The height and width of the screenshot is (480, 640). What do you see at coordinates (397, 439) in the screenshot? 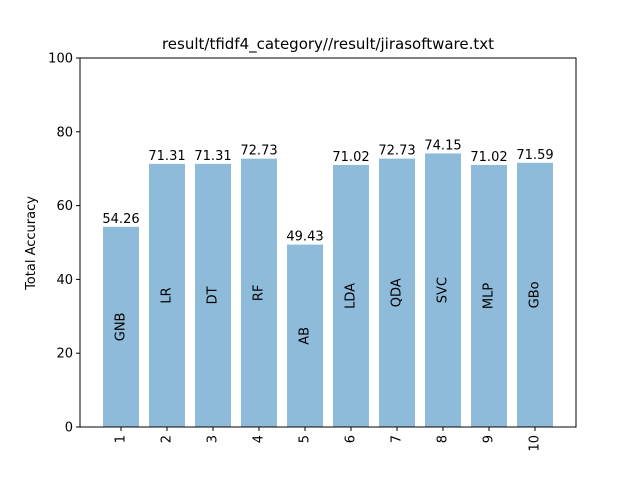
I see `x-tick-label: 7` at bounding box center [397, 439].